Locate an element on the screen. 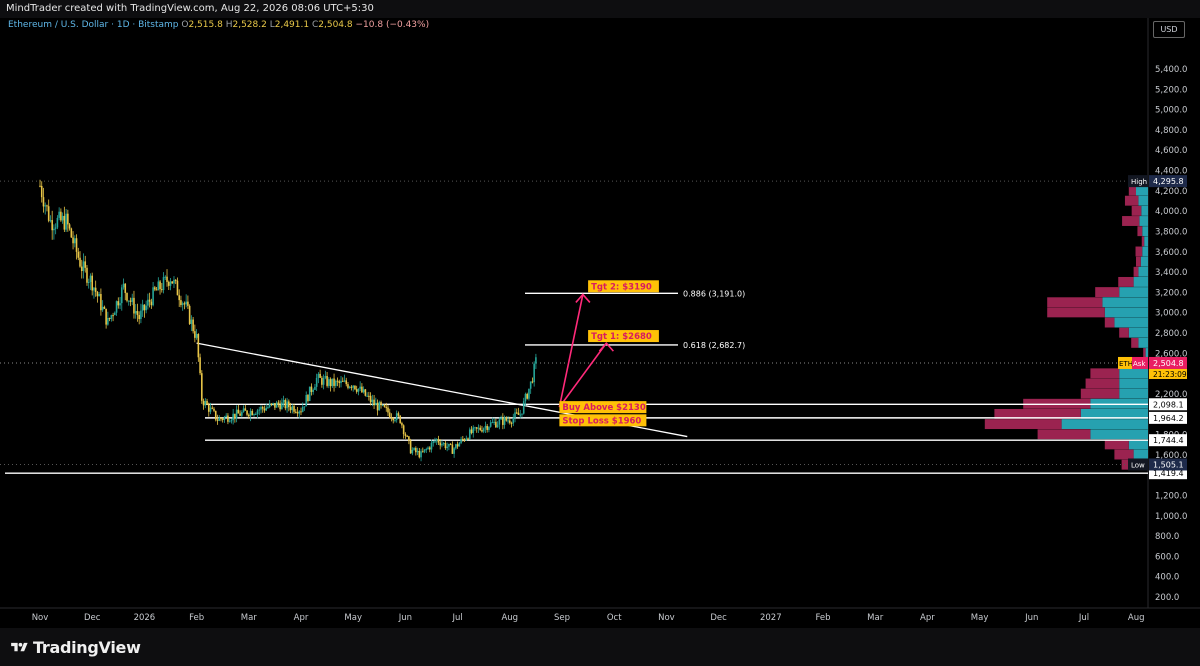  x-tick-label: Jun is located at coordinates (1031, 618).